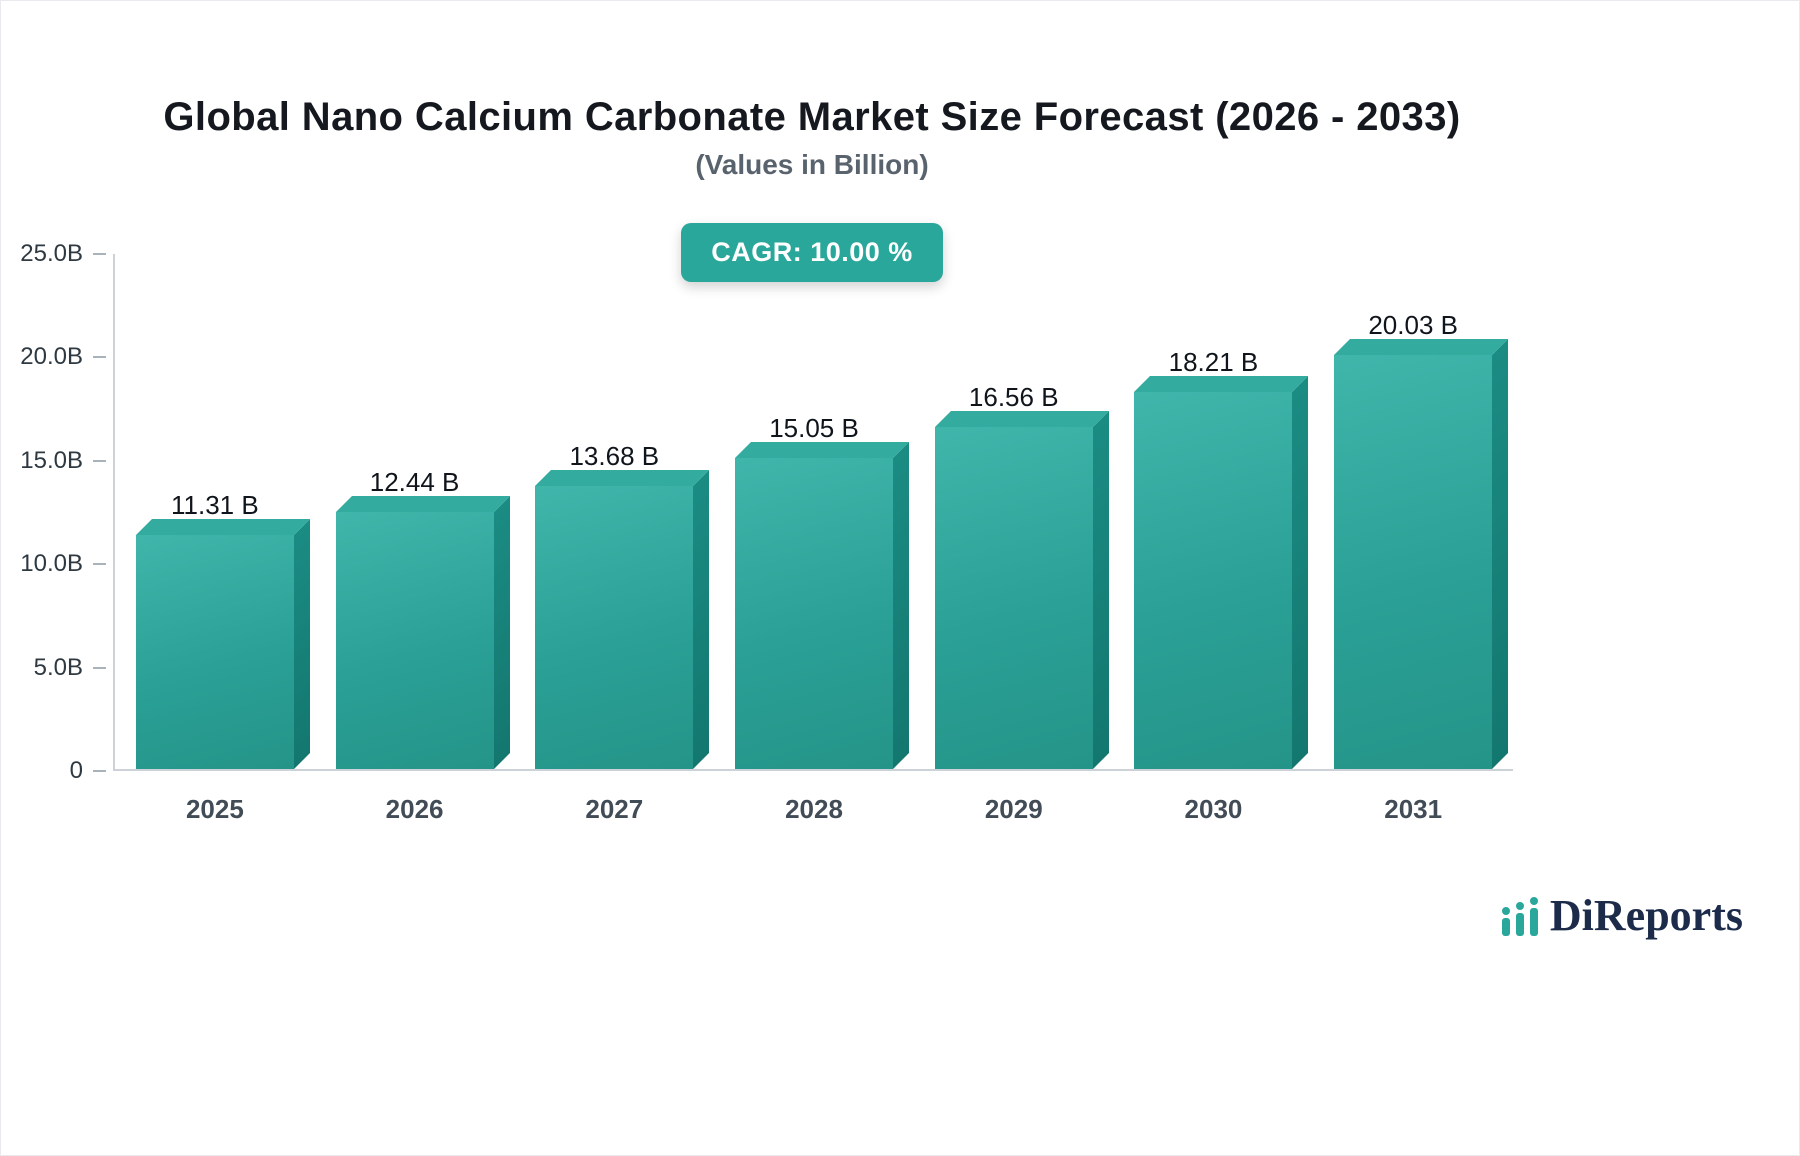  I want to click on bar-group: 13.68 B 2027, so click(614, 539).